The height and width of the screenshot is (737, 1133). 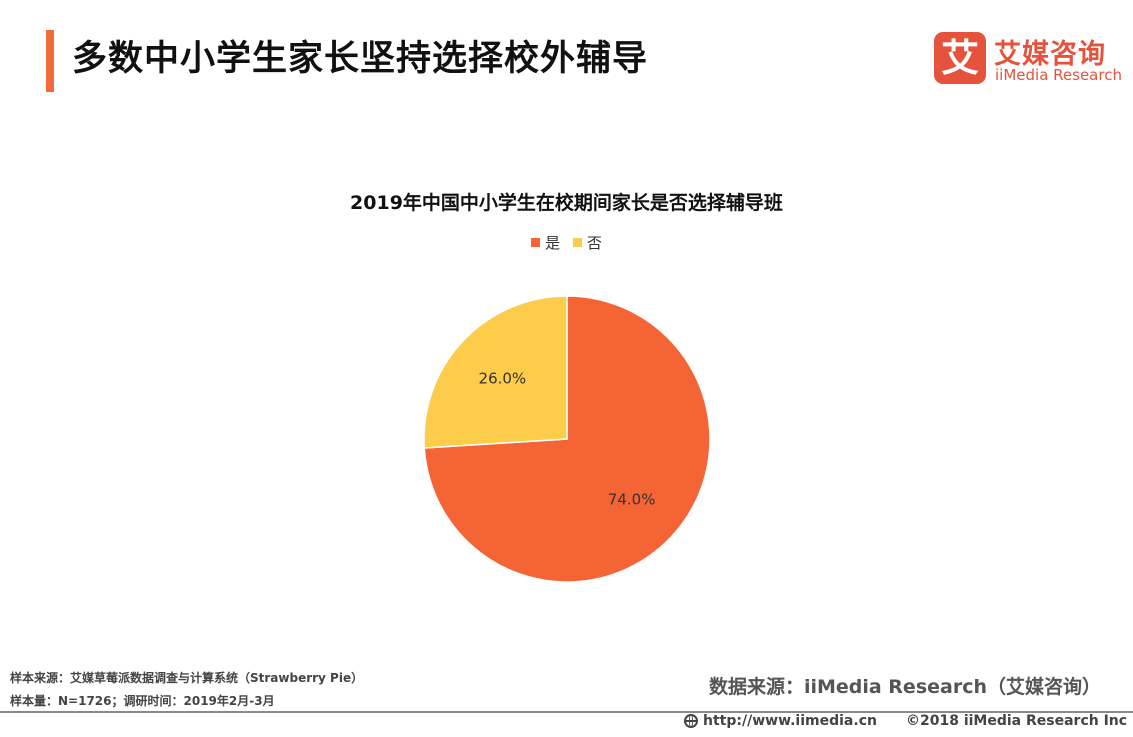 I want to click on logo: 艾 艾媒咨询 iiMedia Research, so click(x=1029, y=59).